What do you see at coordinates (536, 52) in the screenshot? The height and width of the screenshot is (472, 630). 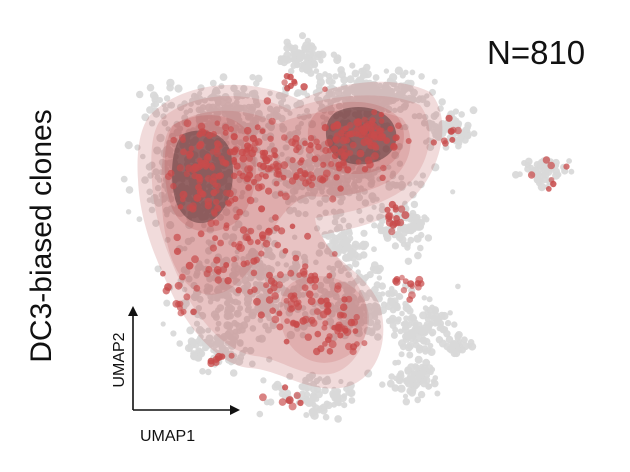 I see `clone-count-label: N=810` at bounding box center [536, 52].